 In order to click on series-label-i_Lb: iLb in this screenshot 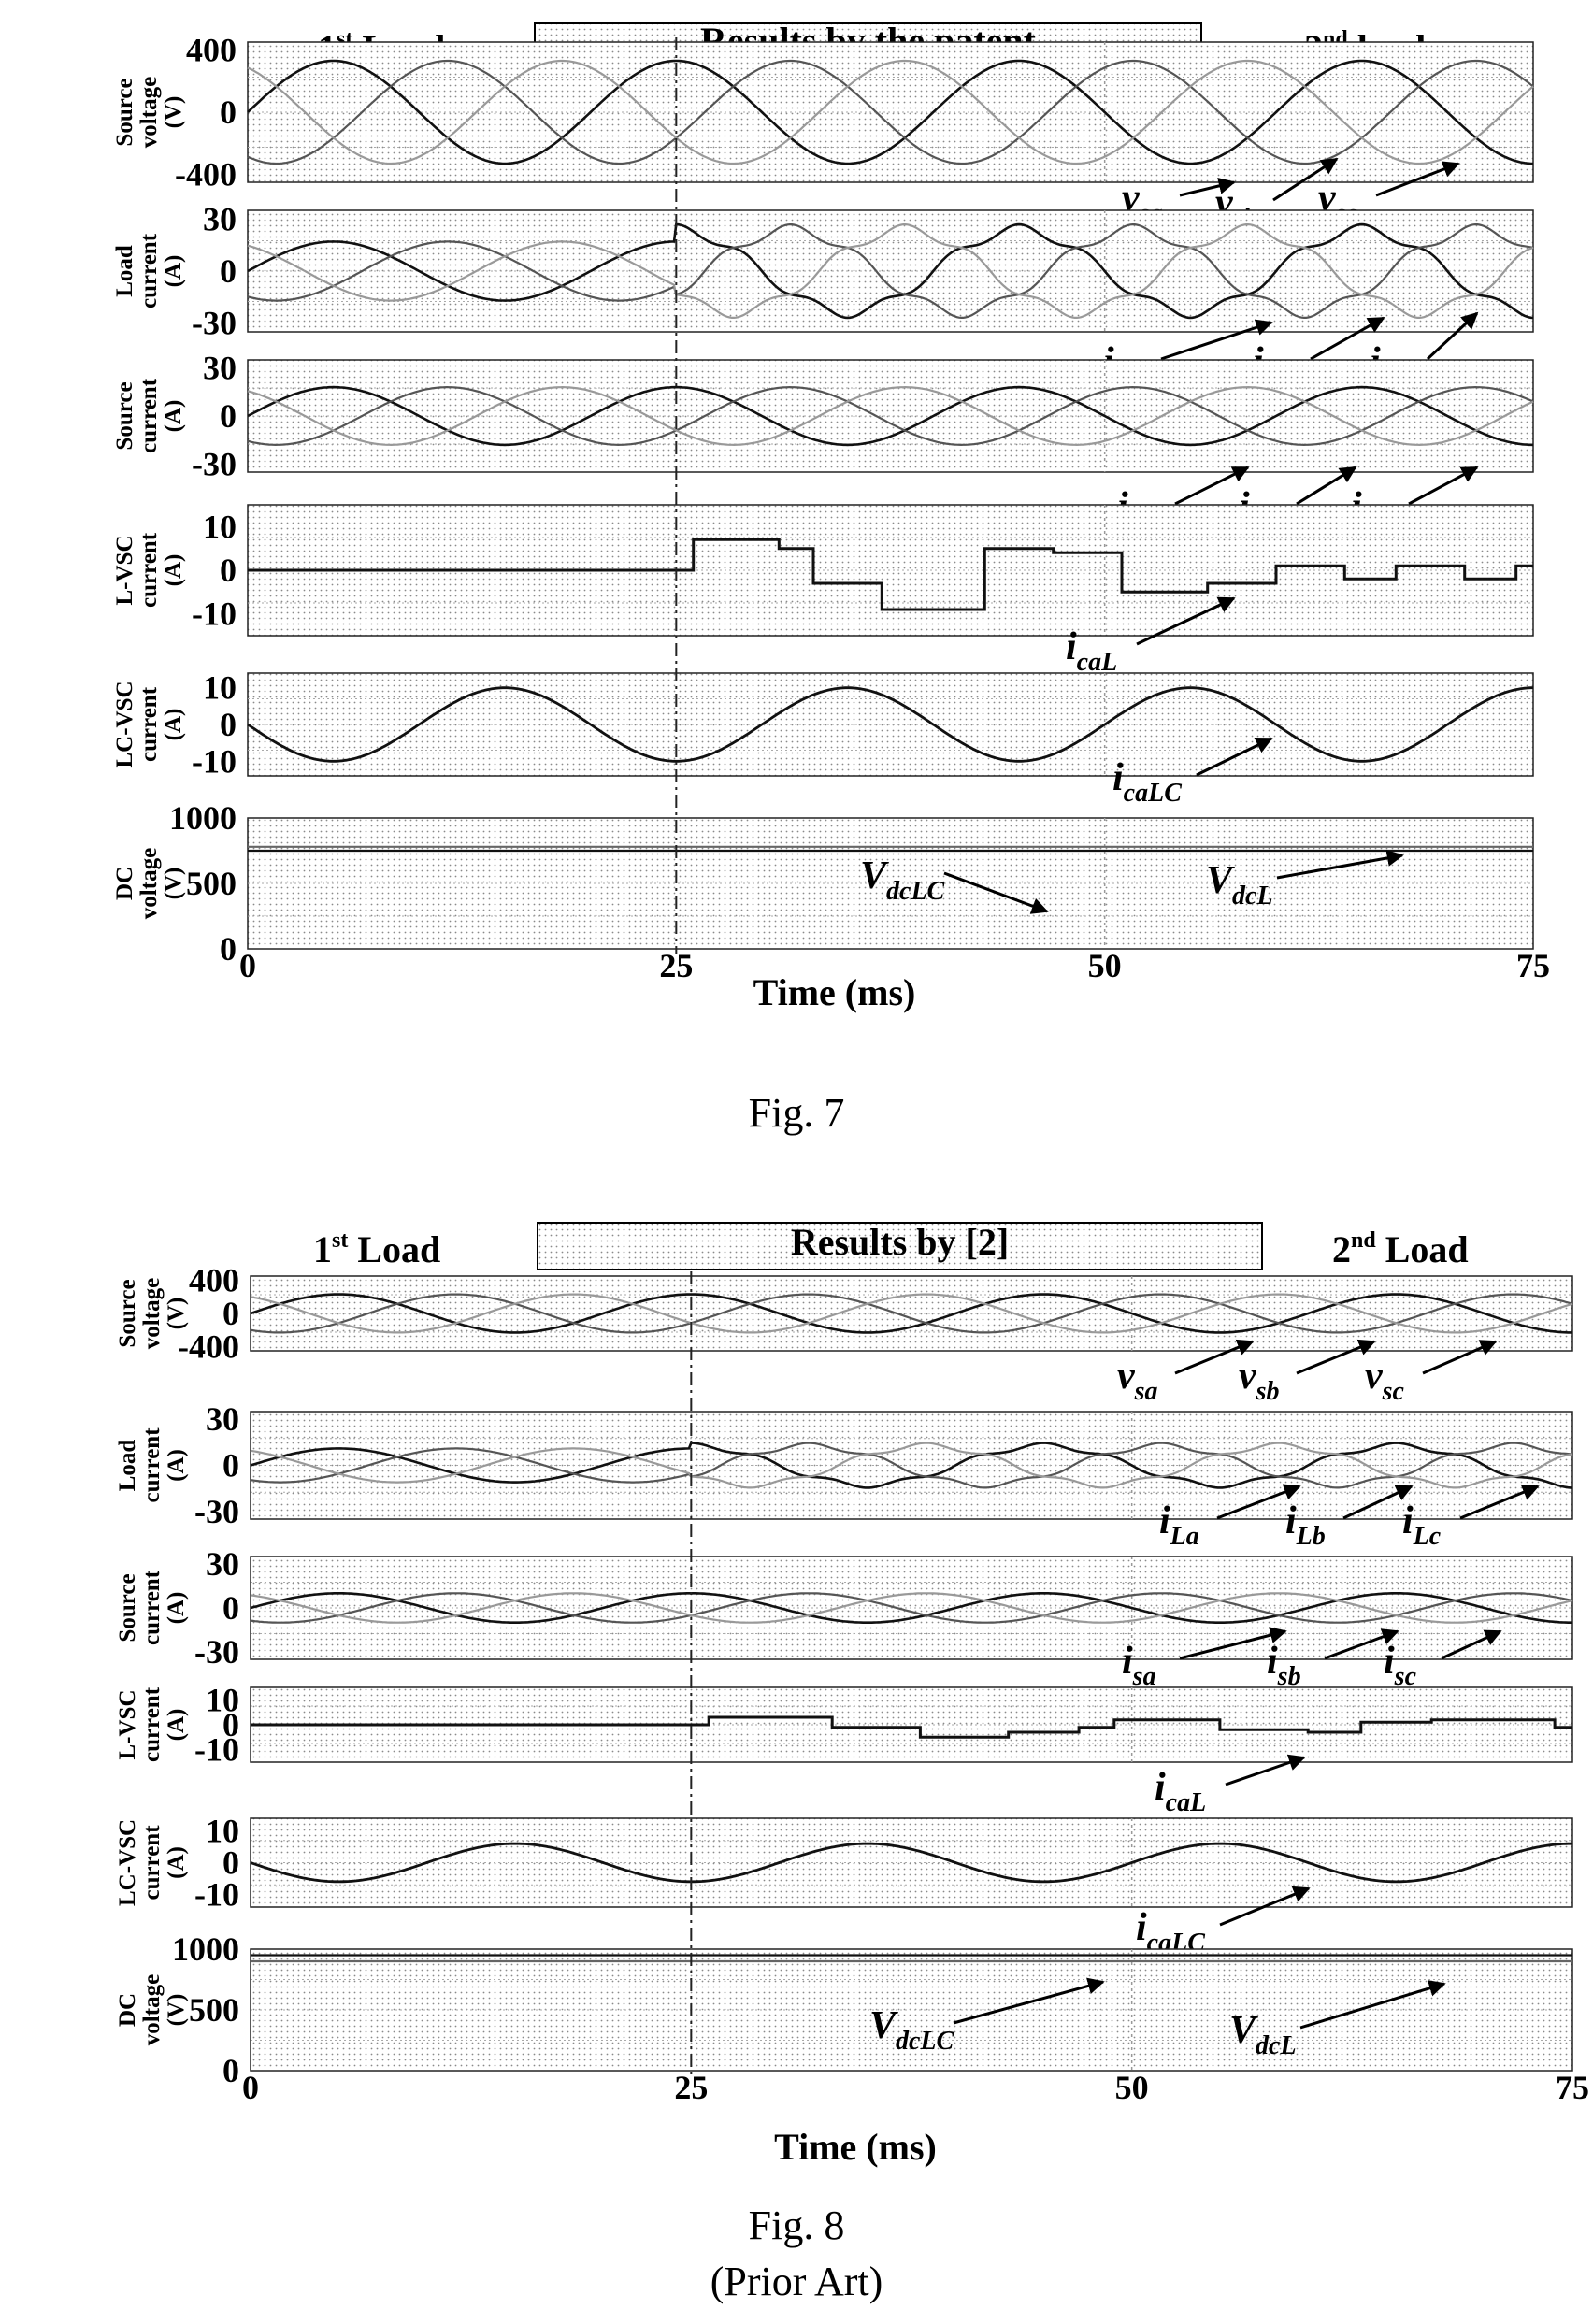, I will do `click(1306, 1525)`.